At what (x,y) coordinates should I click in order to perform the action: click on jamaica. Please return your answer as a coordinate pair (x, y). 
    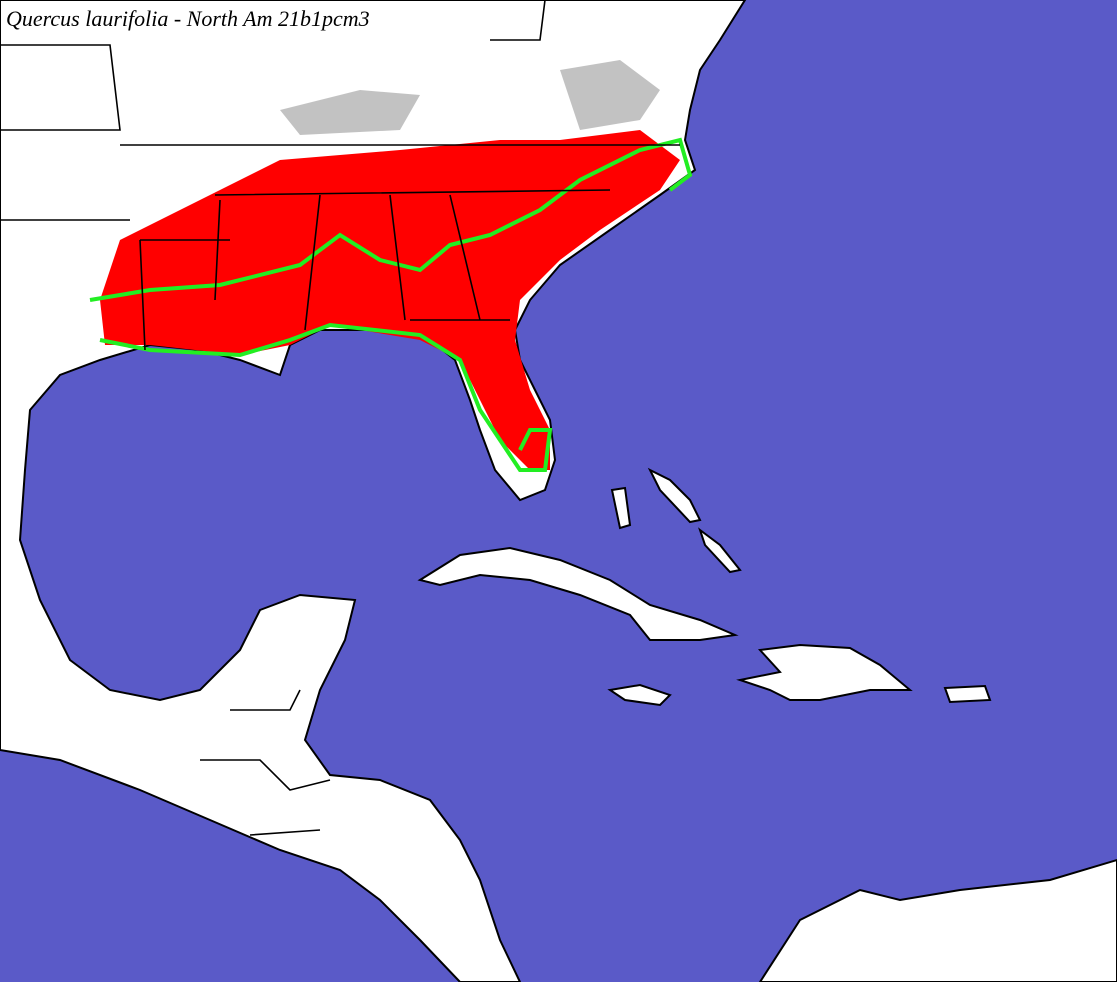
    Looking at the image, I should click on (639, 695).